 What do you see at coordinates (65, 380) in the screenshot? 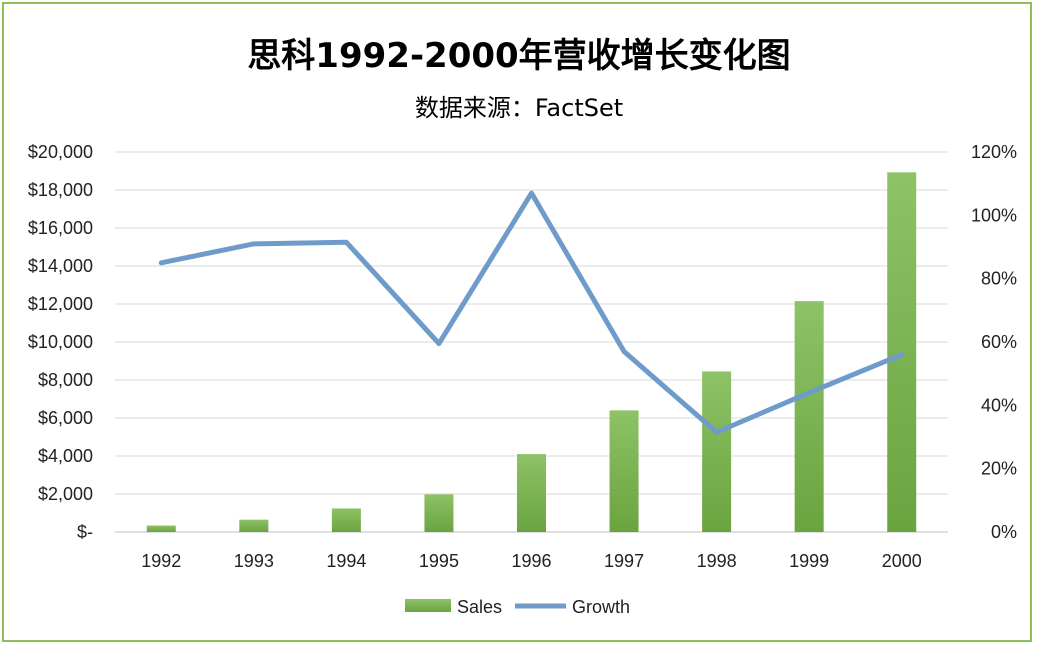
I see `left-tick-label: $8,000` at bounding box center [65, 380].